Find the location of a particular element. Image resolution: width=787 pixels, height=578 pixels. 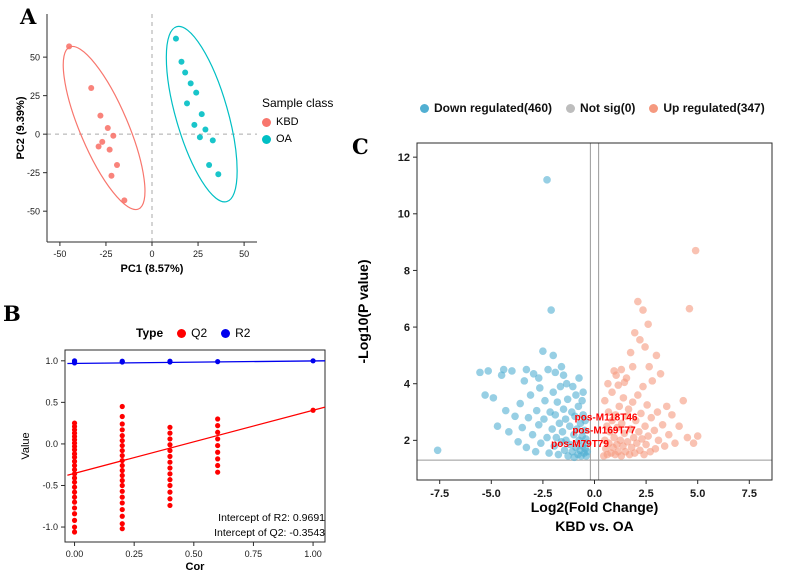

svg-text: Intercept of Q2: -0.3543 is located at coordinates (269, 533).